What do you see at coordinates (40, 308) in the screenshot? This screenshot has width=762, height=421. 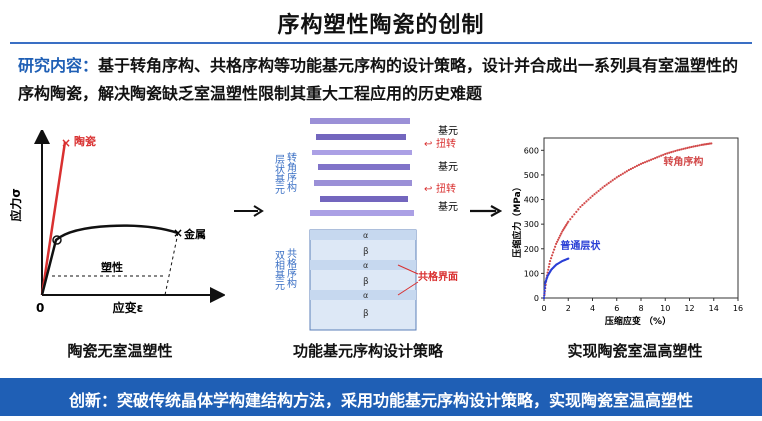 I see `origin-label: 0` at bounding box center [40, 308].